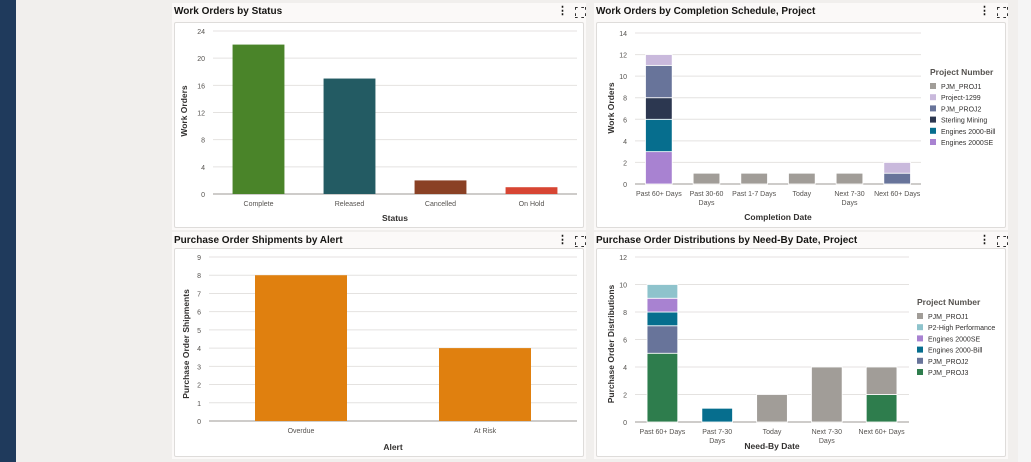 The height and width of the screenshot is (462, 1031). What do you see at coordinates (611, 343) in the screenshot?
I see `y-axis-title: Purchase Order Distributions` at bounding box center [611, 343].